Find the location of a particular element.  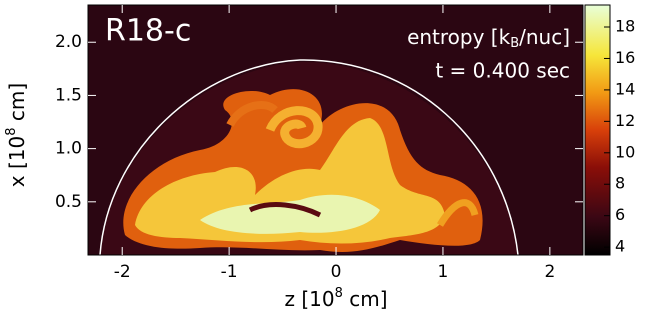

colorbar-label: entropy [kB/nuc] is located at coordinates (488, 38).